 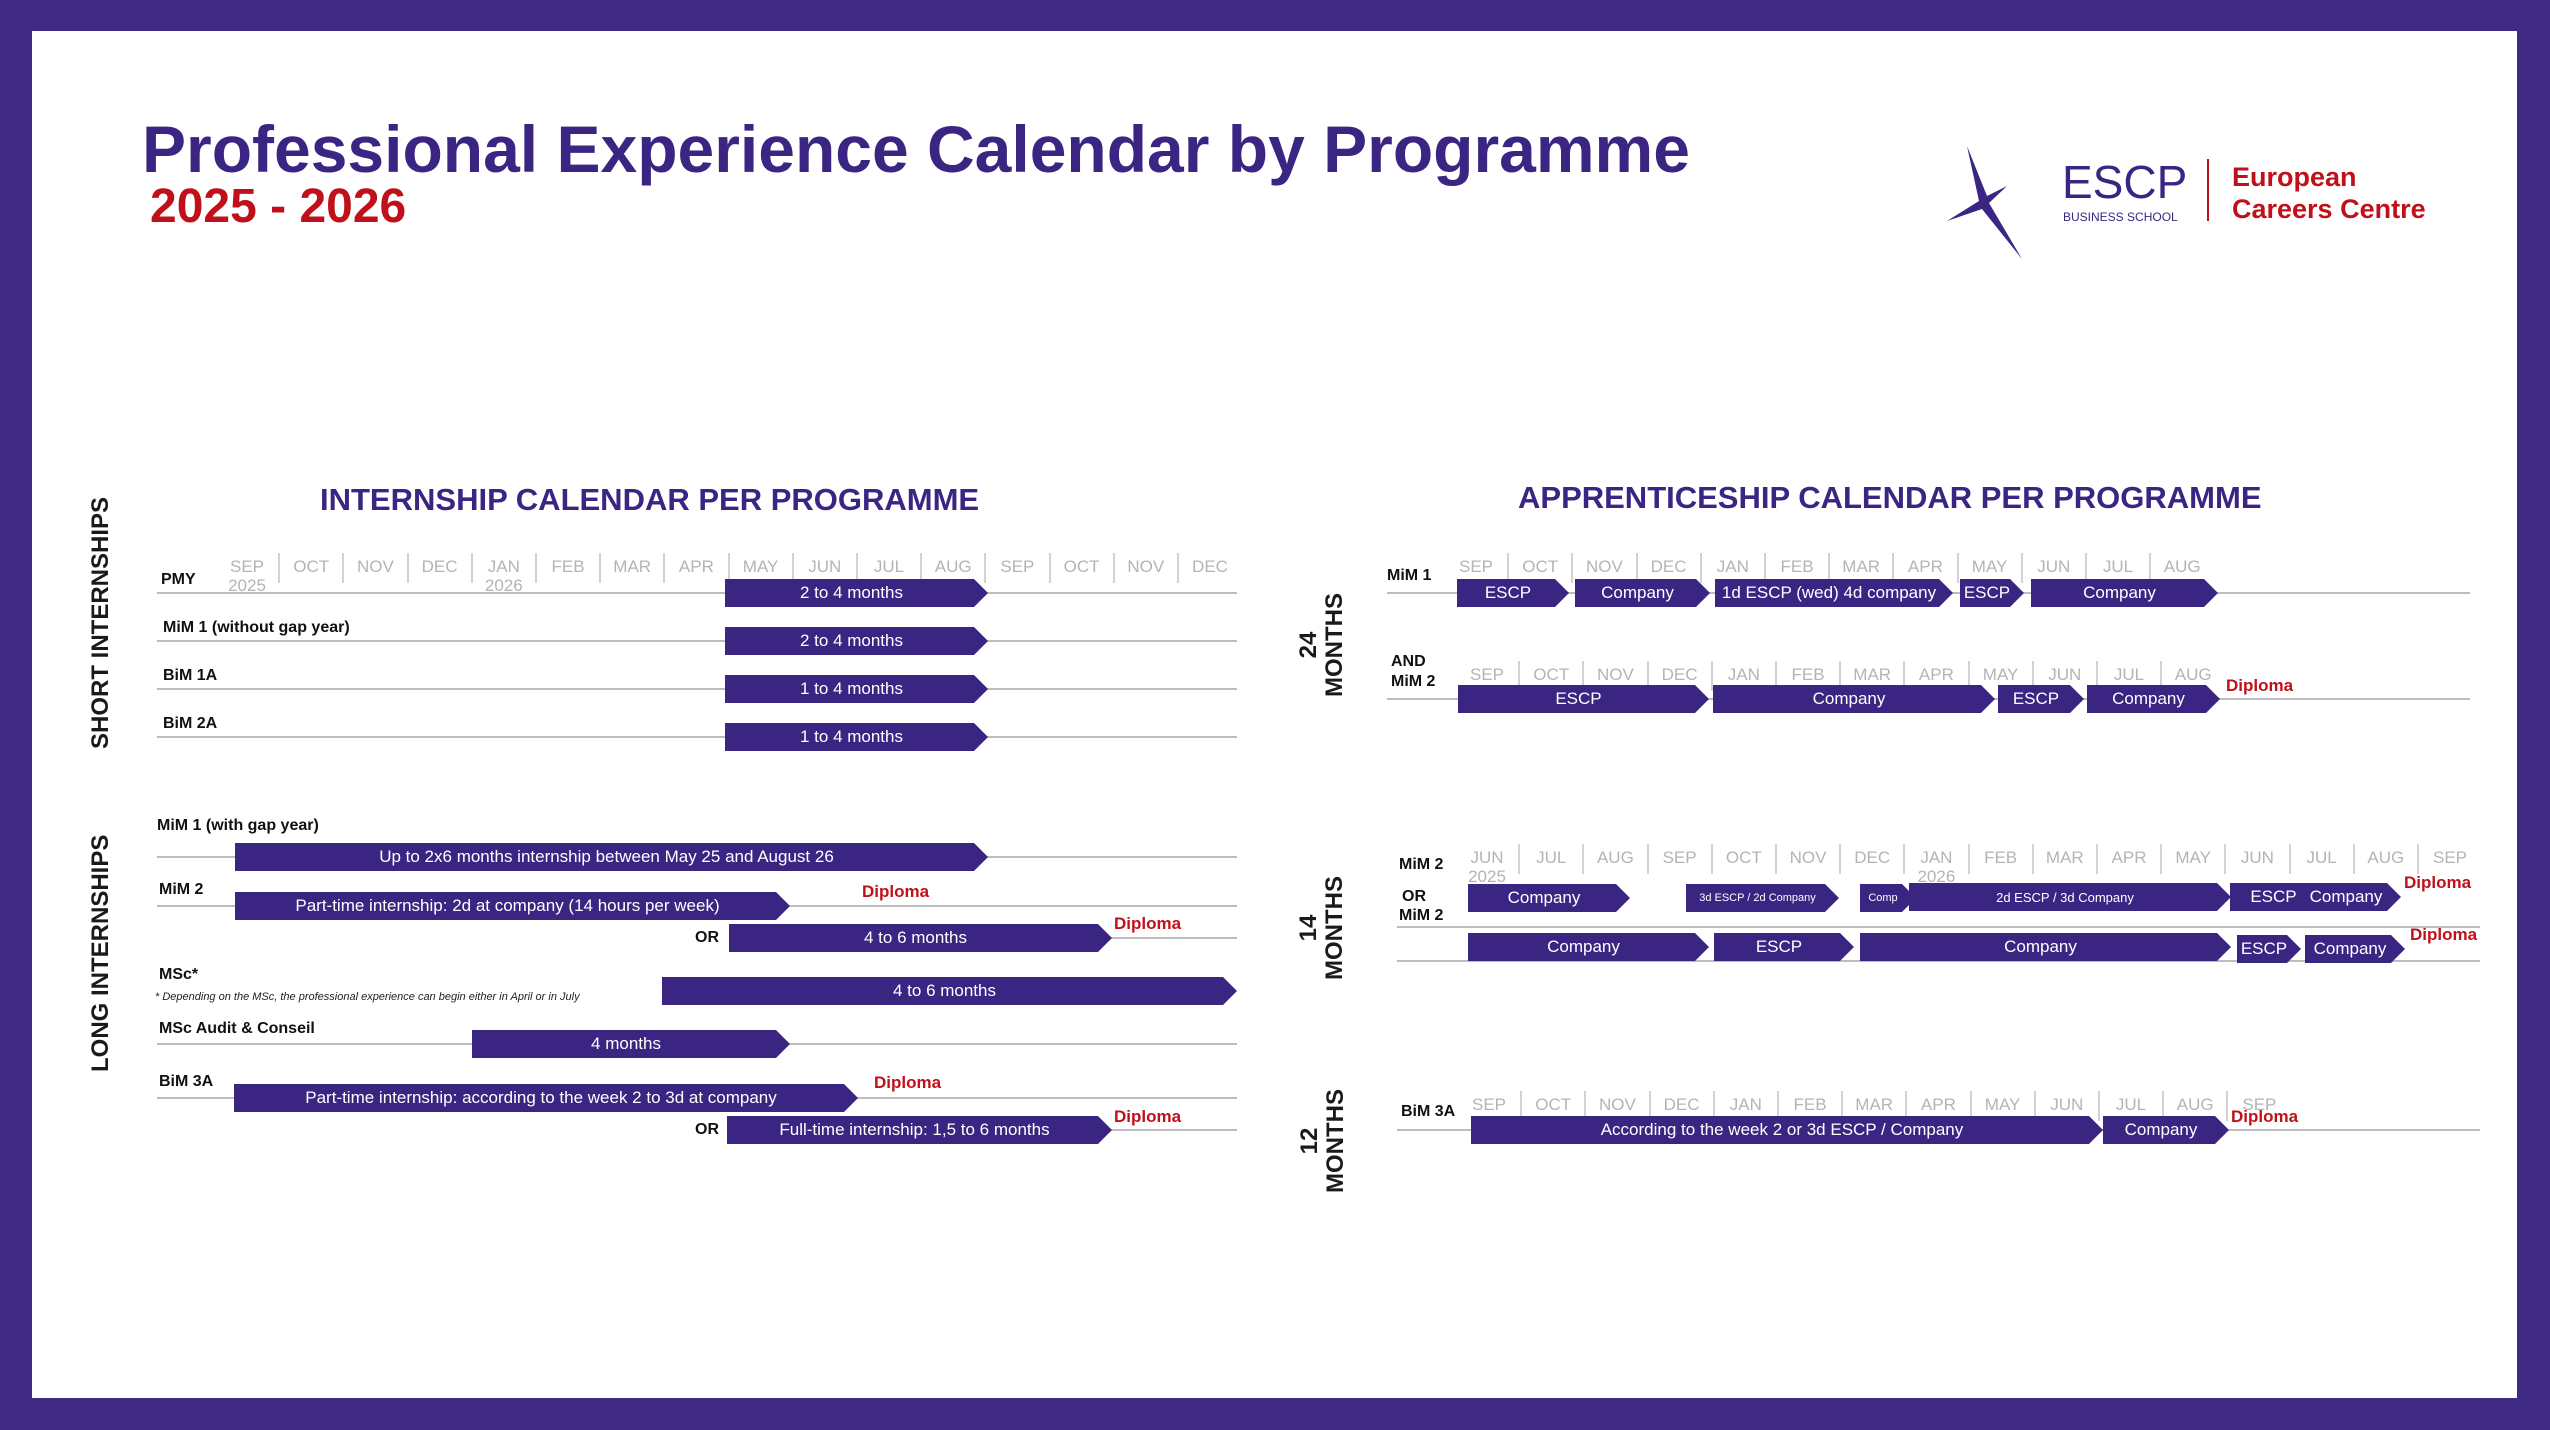 I want to click on int-year-0: 2025, so click(x=247, y=585).